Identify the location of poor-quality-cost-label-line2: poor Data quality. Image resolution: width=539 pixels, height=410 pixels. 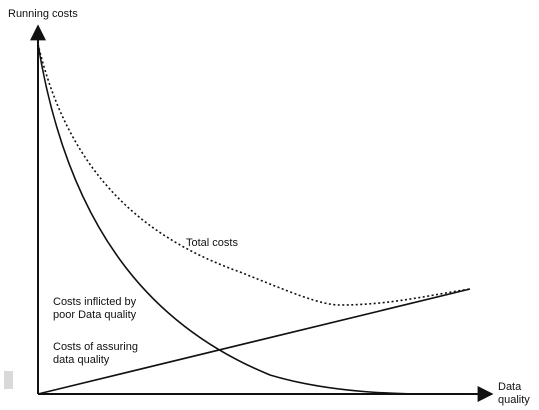
(95, 315).